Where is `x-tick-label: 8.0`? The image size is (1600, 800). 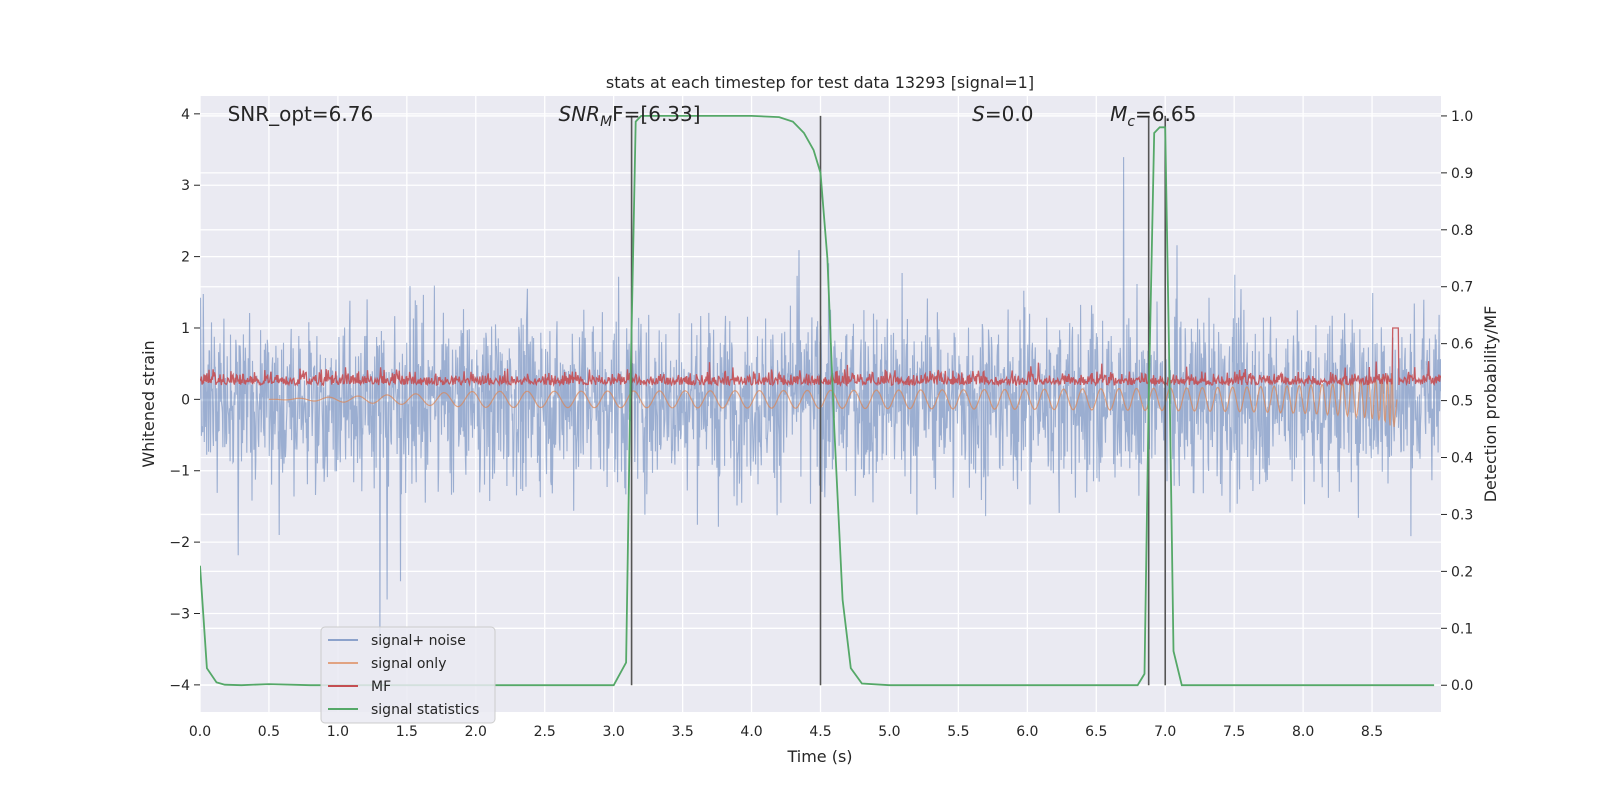 x-tick-label: 8.0 is located at coordinates (1303, 732).